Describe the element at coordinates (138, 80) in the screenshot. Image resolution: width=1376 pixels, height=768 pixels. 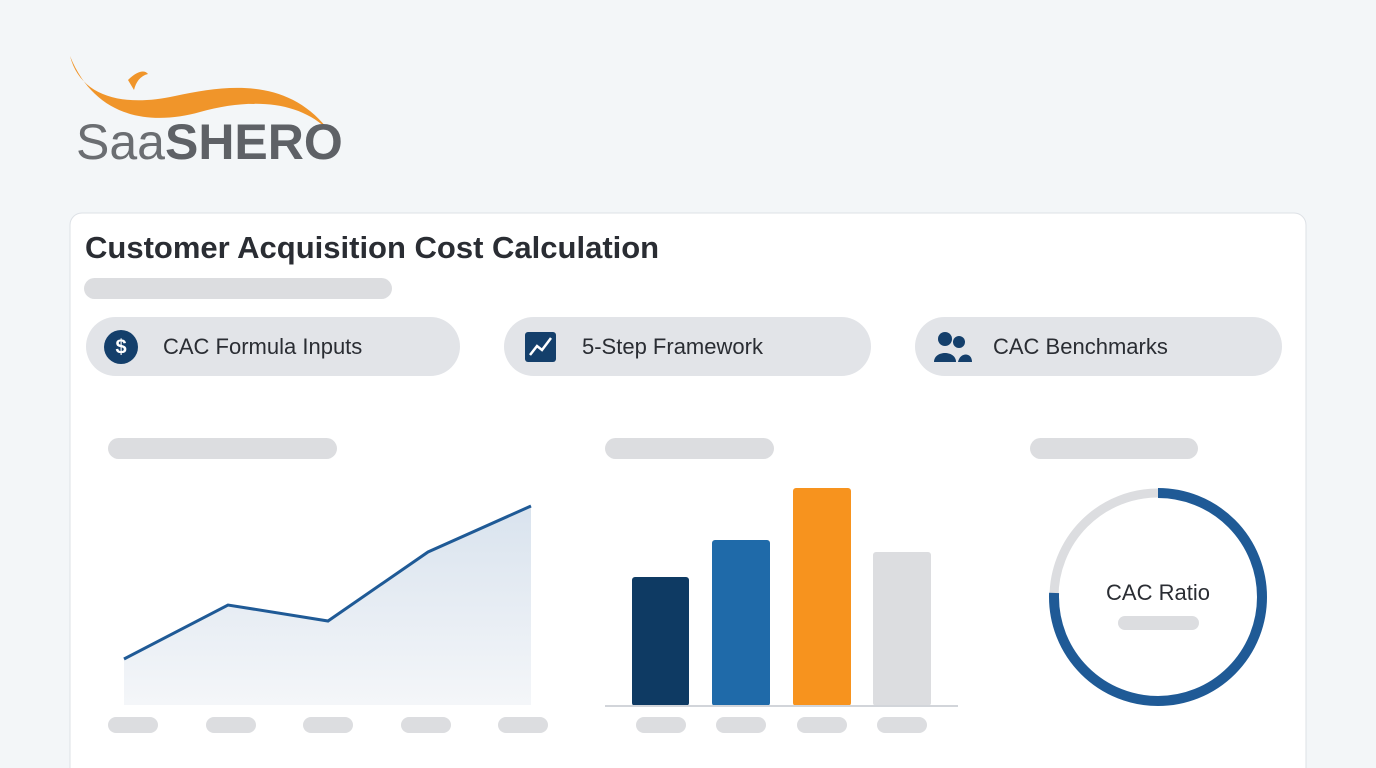
I see `logo-swoosh-tip` at that location.